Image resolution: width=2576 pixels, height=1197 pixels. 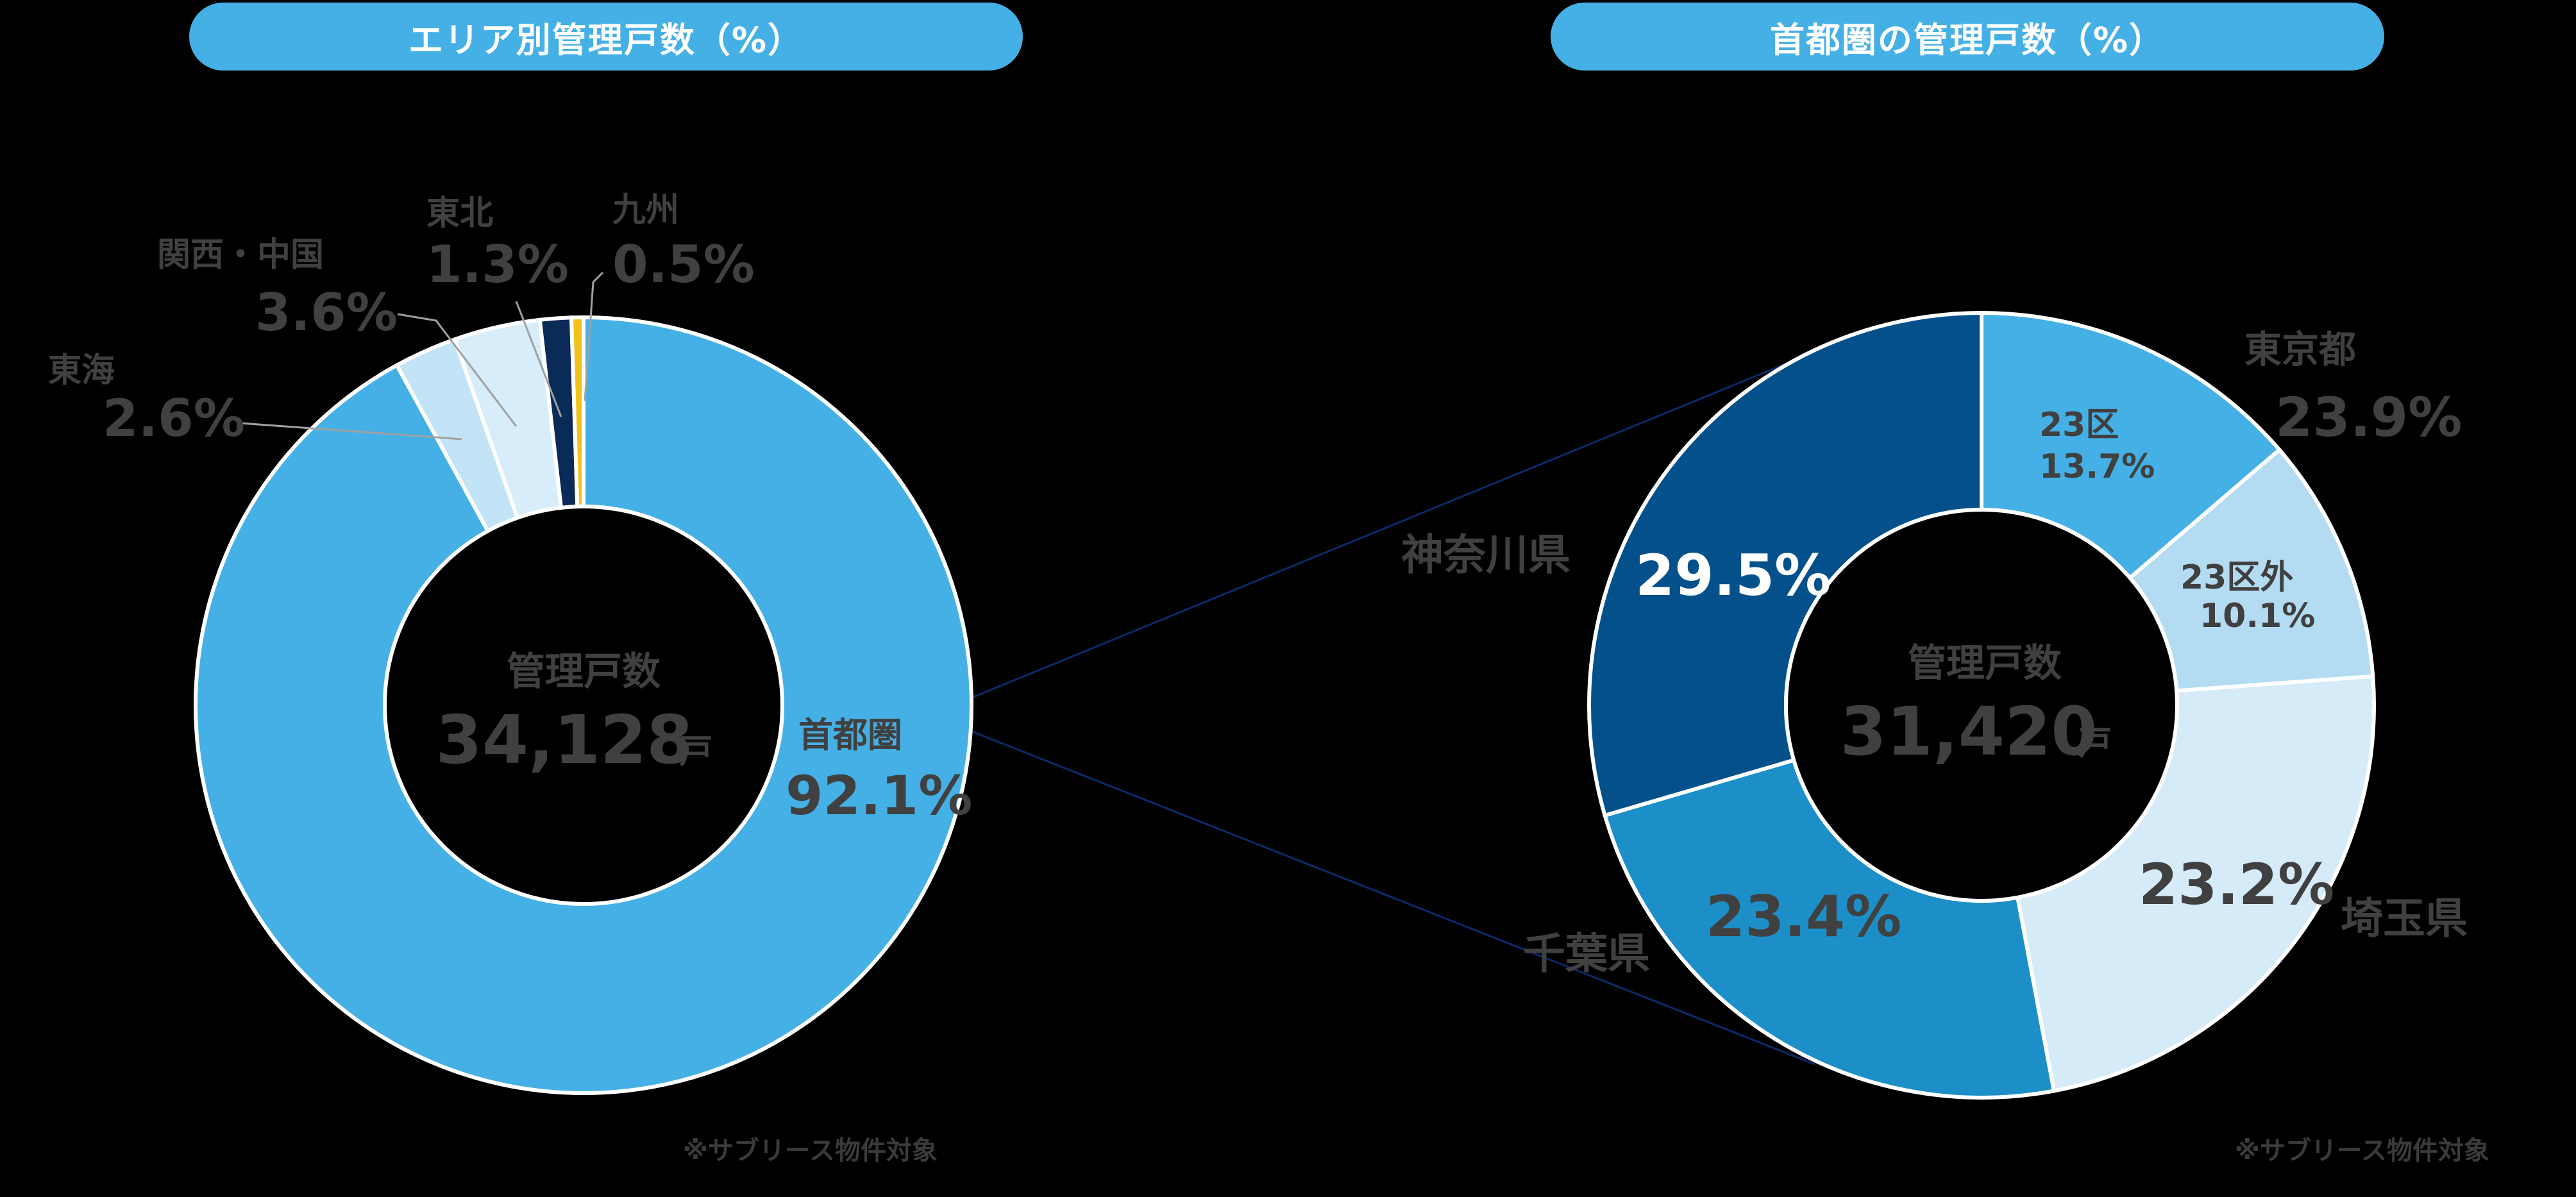 What do you see at coordinates (850, 735) in the screenshot?
I see `label-shutoken-name: 首都圏` at bounding box center [850, 735].